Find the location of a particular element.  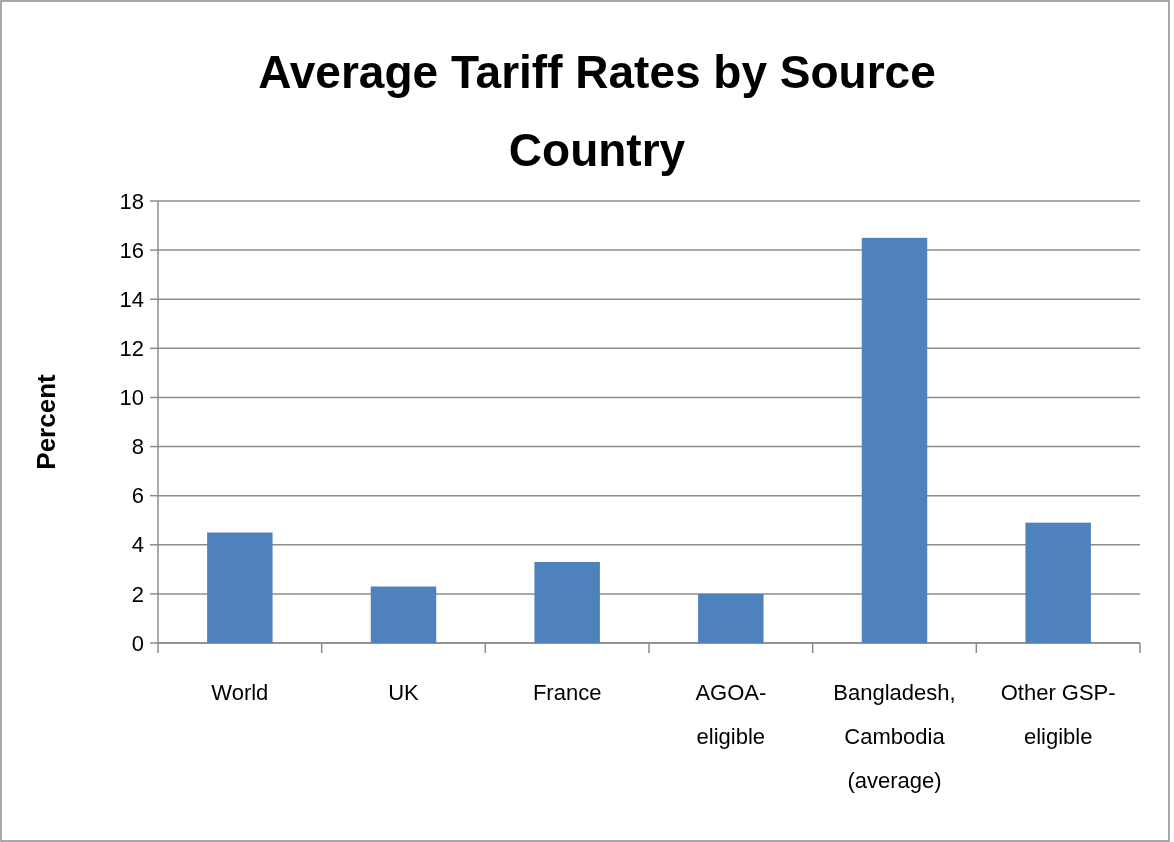

chart-title: Average Tariff Rates by Source Country is located at coordinates (597, 111).